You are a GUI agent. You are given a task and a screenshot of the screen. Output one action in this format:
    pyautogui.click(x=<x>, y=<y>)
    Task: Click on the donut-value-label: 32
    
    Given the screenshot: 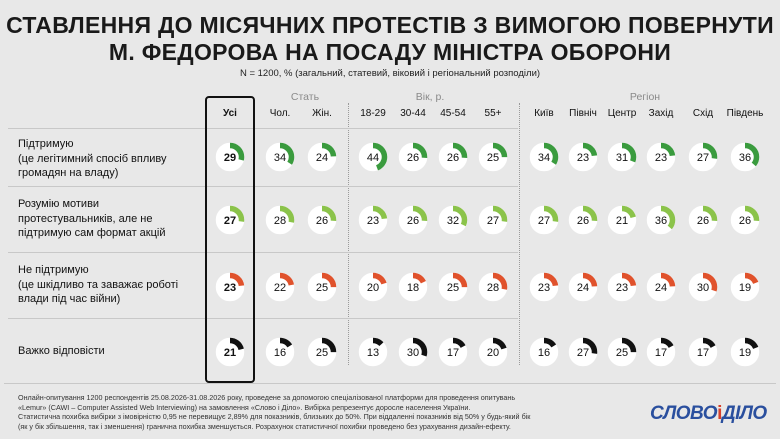 What is the action you would take?
    pyautogui.click(x=453, y=221)
    